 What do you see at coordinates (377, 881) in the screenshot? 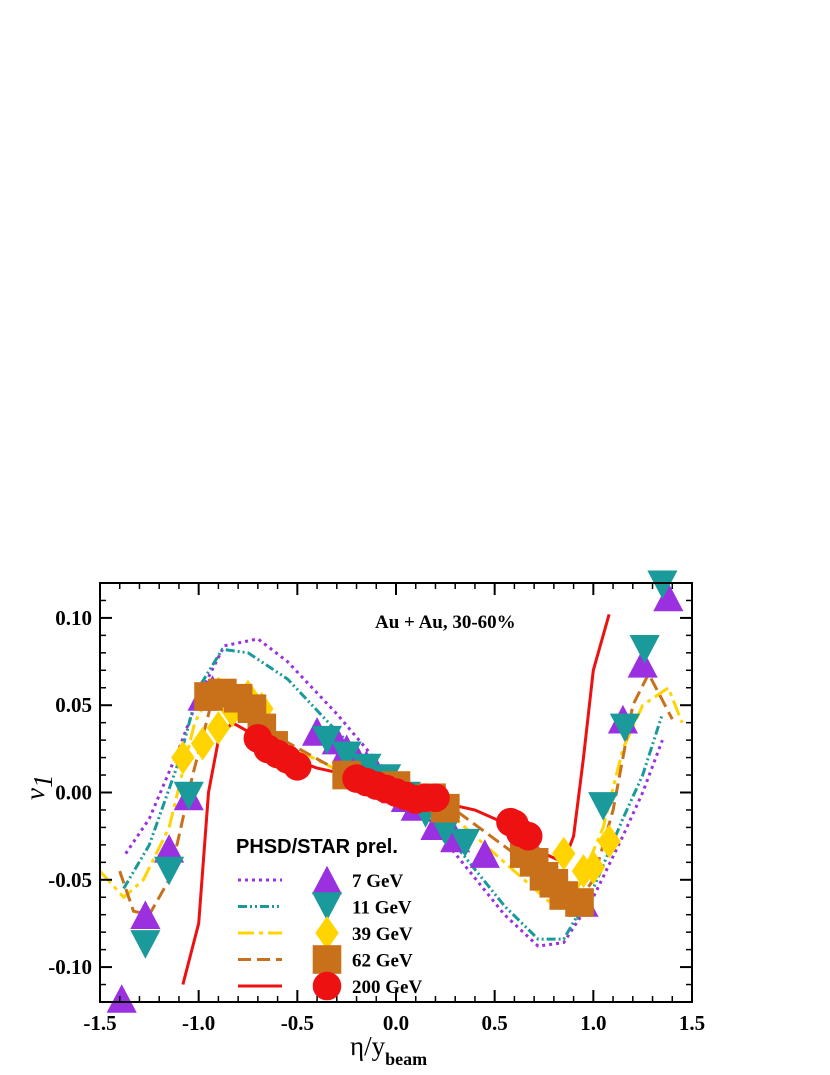
I see `legend-label-7-gev: 7 GeV` at bounding box center [377, 881].